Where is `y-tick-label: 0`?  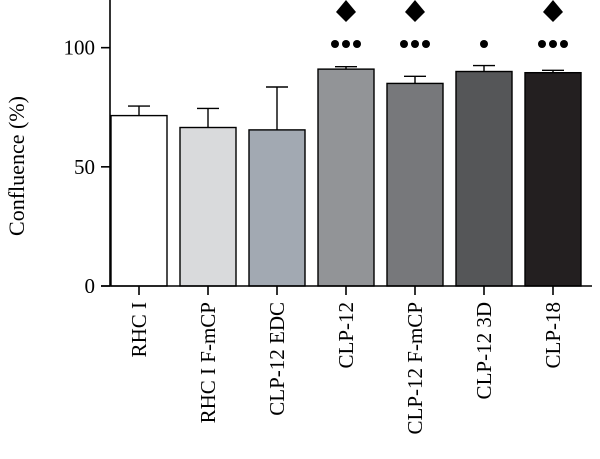
y-tick-label: 0 is located at coordinates (90, 286).